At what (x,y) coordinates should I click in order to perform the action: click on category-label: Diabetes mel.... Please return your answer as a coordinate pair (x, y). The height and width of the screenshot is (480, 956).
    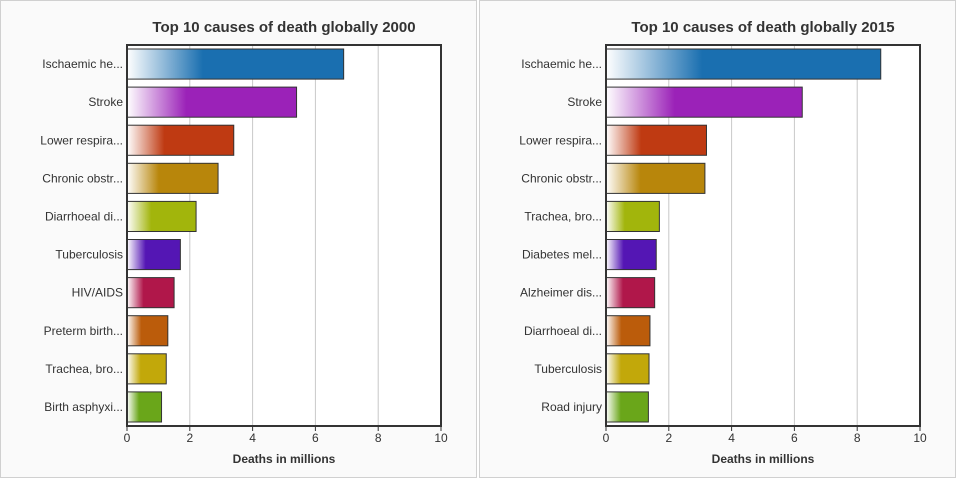
    Looking at the image, I should click on (562, 255).